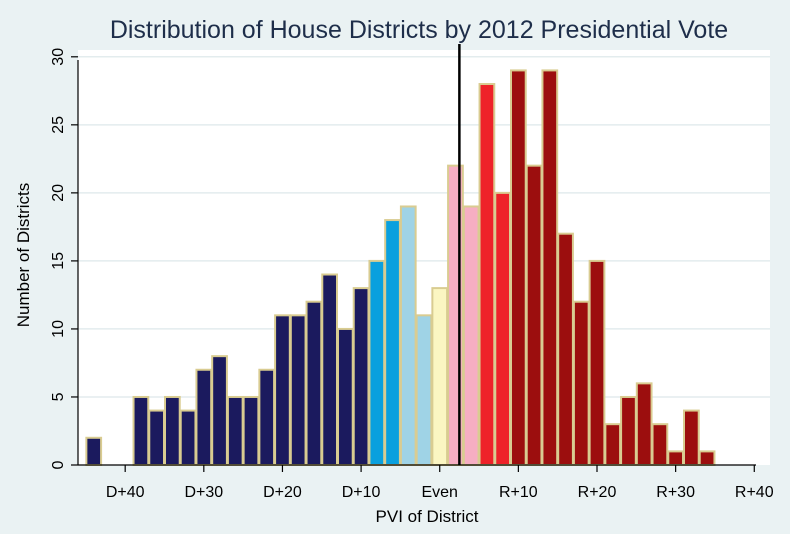 The image size is (790, 534). Describe the element at coordinates (23, 255) in the screenshot. I see `y-axis-title: Number of Districts` at that location.